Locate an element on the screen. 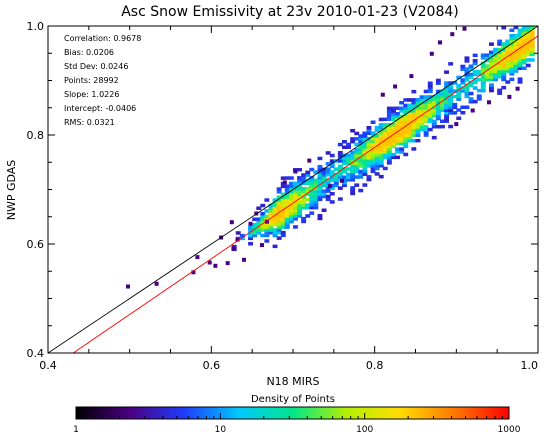 This screenshot has height=442, width=550. stats-line: Points: 28992 is located at coordinates (91, 80).